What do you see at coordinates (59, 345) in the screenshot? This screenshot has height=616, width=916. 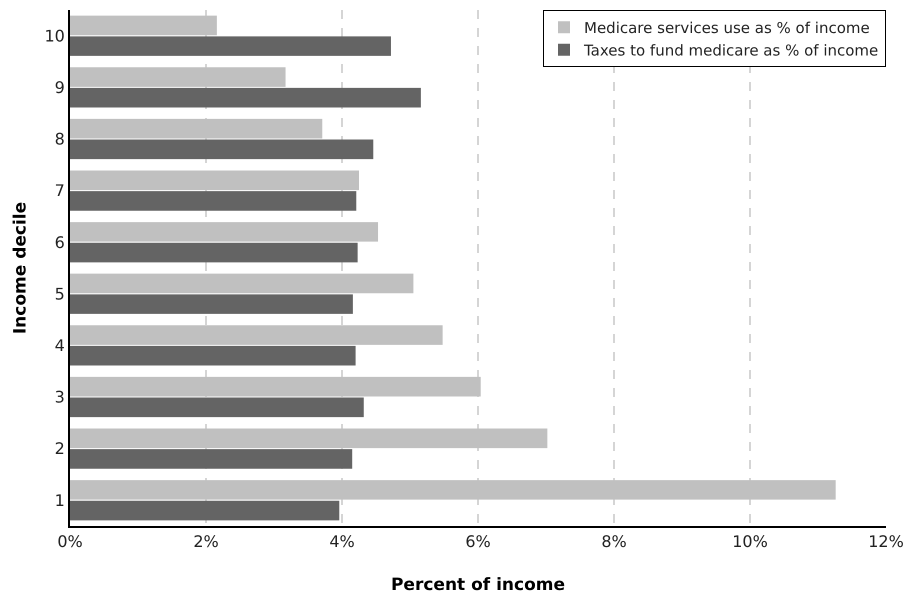 I see `y-tick-label: 4` at bounding box center [59, 345].